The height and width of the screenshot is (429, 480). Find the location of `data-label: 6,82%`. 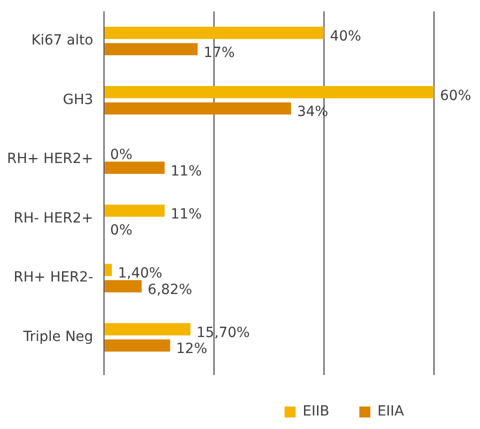

data-label: 6,82% is located at coordinates (170, 290).